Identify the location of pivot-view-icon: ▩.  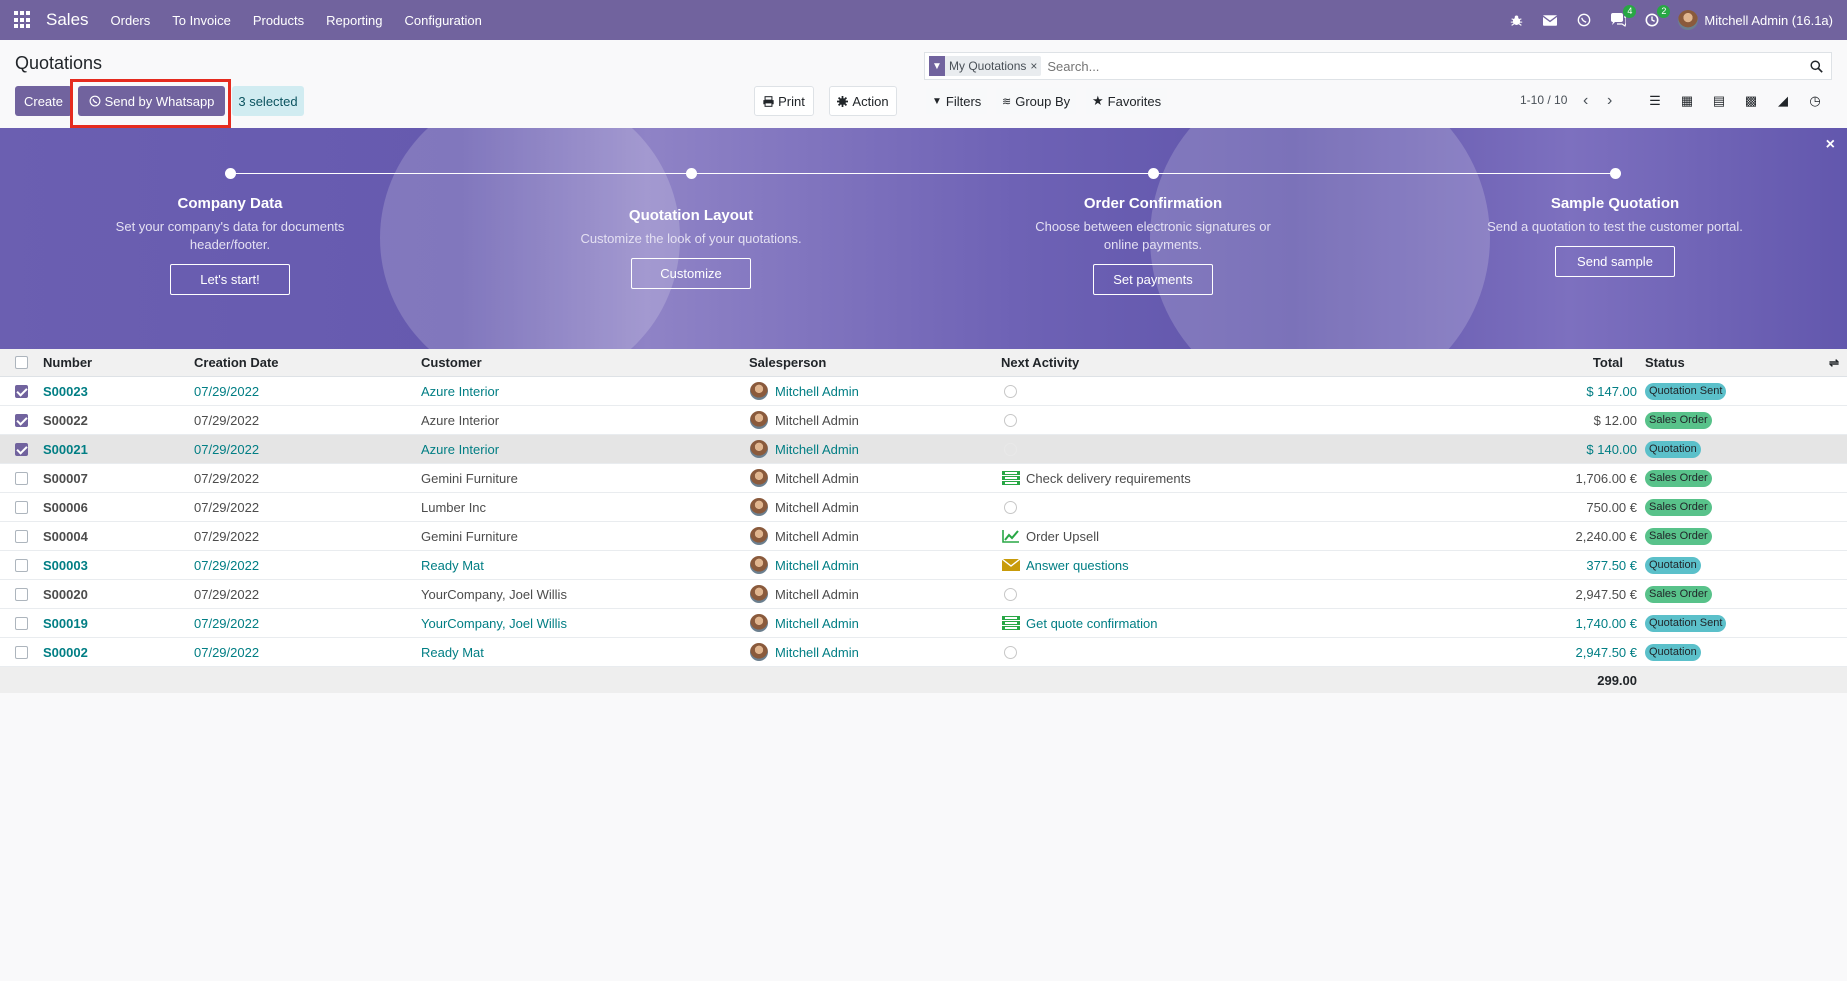
(1751, 100).